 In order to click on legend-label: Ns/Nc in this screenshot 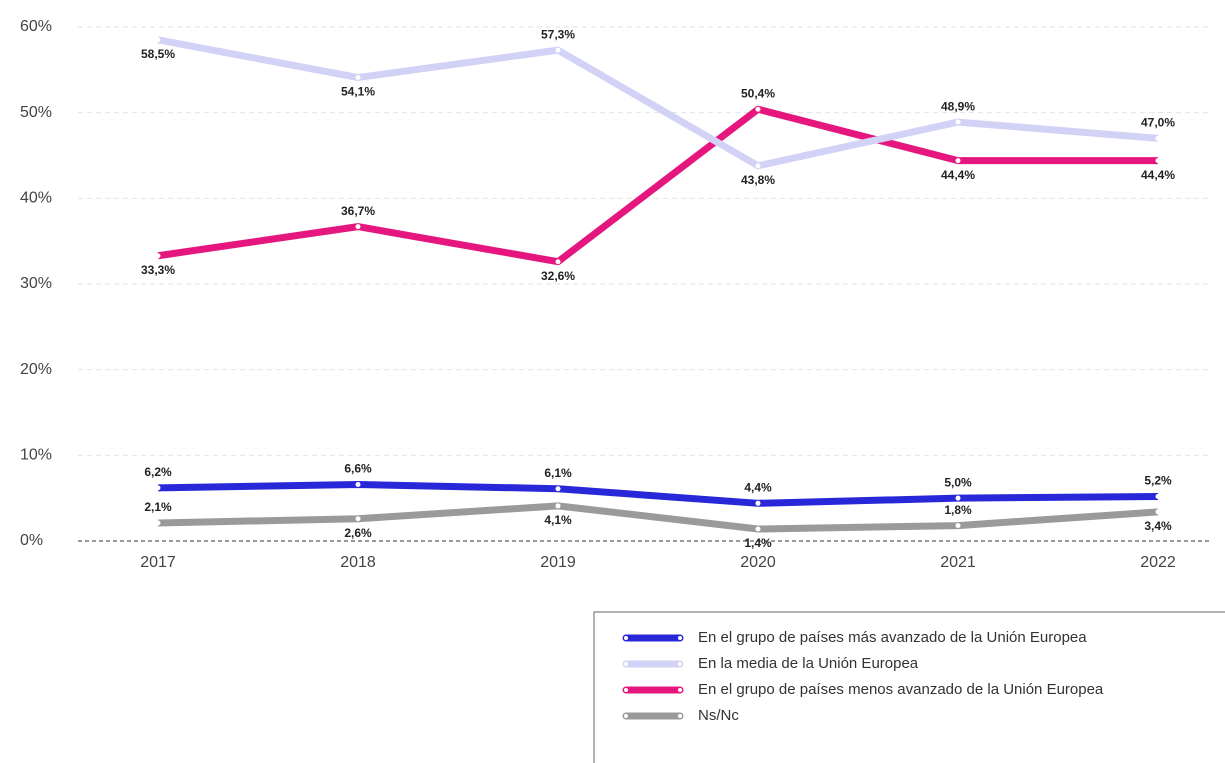, I will do `click(718, 715)`.